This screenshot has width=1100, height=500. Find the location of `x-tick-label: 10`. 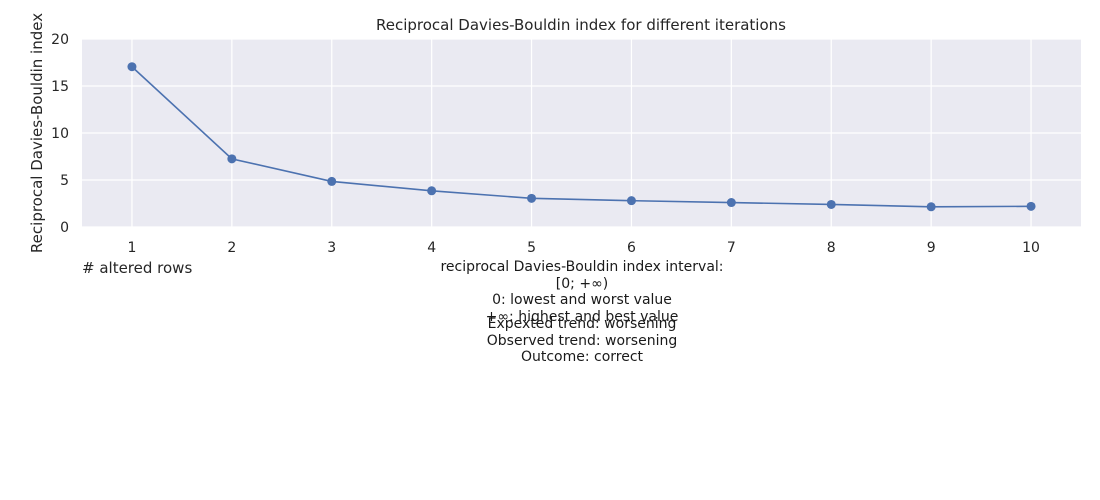

x-tick-label: 10 is located at coordinates (1031, 248).